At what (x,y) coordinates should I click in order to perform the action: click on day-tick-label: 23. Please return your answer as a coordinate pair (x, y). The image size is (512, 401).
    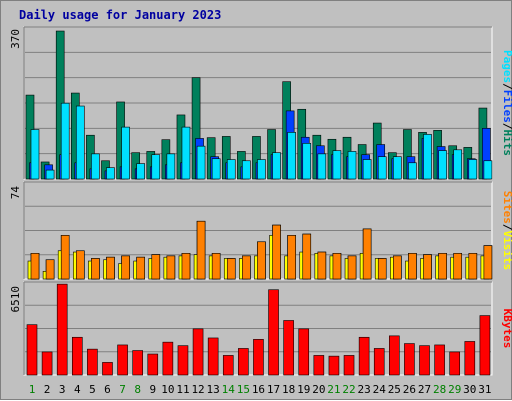
    Looking at the image, I should click on (364, 389).